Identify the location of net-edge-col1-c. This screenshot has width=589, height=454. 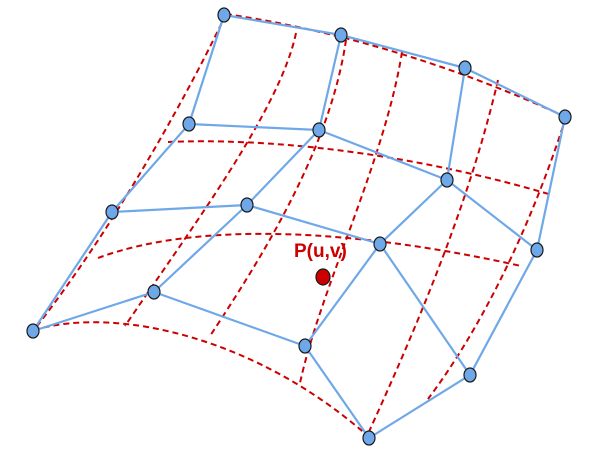
(200, 248).